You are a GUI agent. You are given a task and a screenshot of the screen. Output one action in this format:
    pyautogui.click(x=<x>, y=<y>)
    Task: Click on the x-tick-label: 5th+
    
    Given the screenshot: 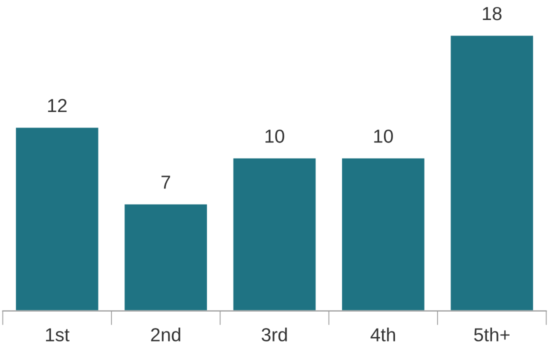 What is the action you would take?
    pyautogui.click(x=492, y=335)
    